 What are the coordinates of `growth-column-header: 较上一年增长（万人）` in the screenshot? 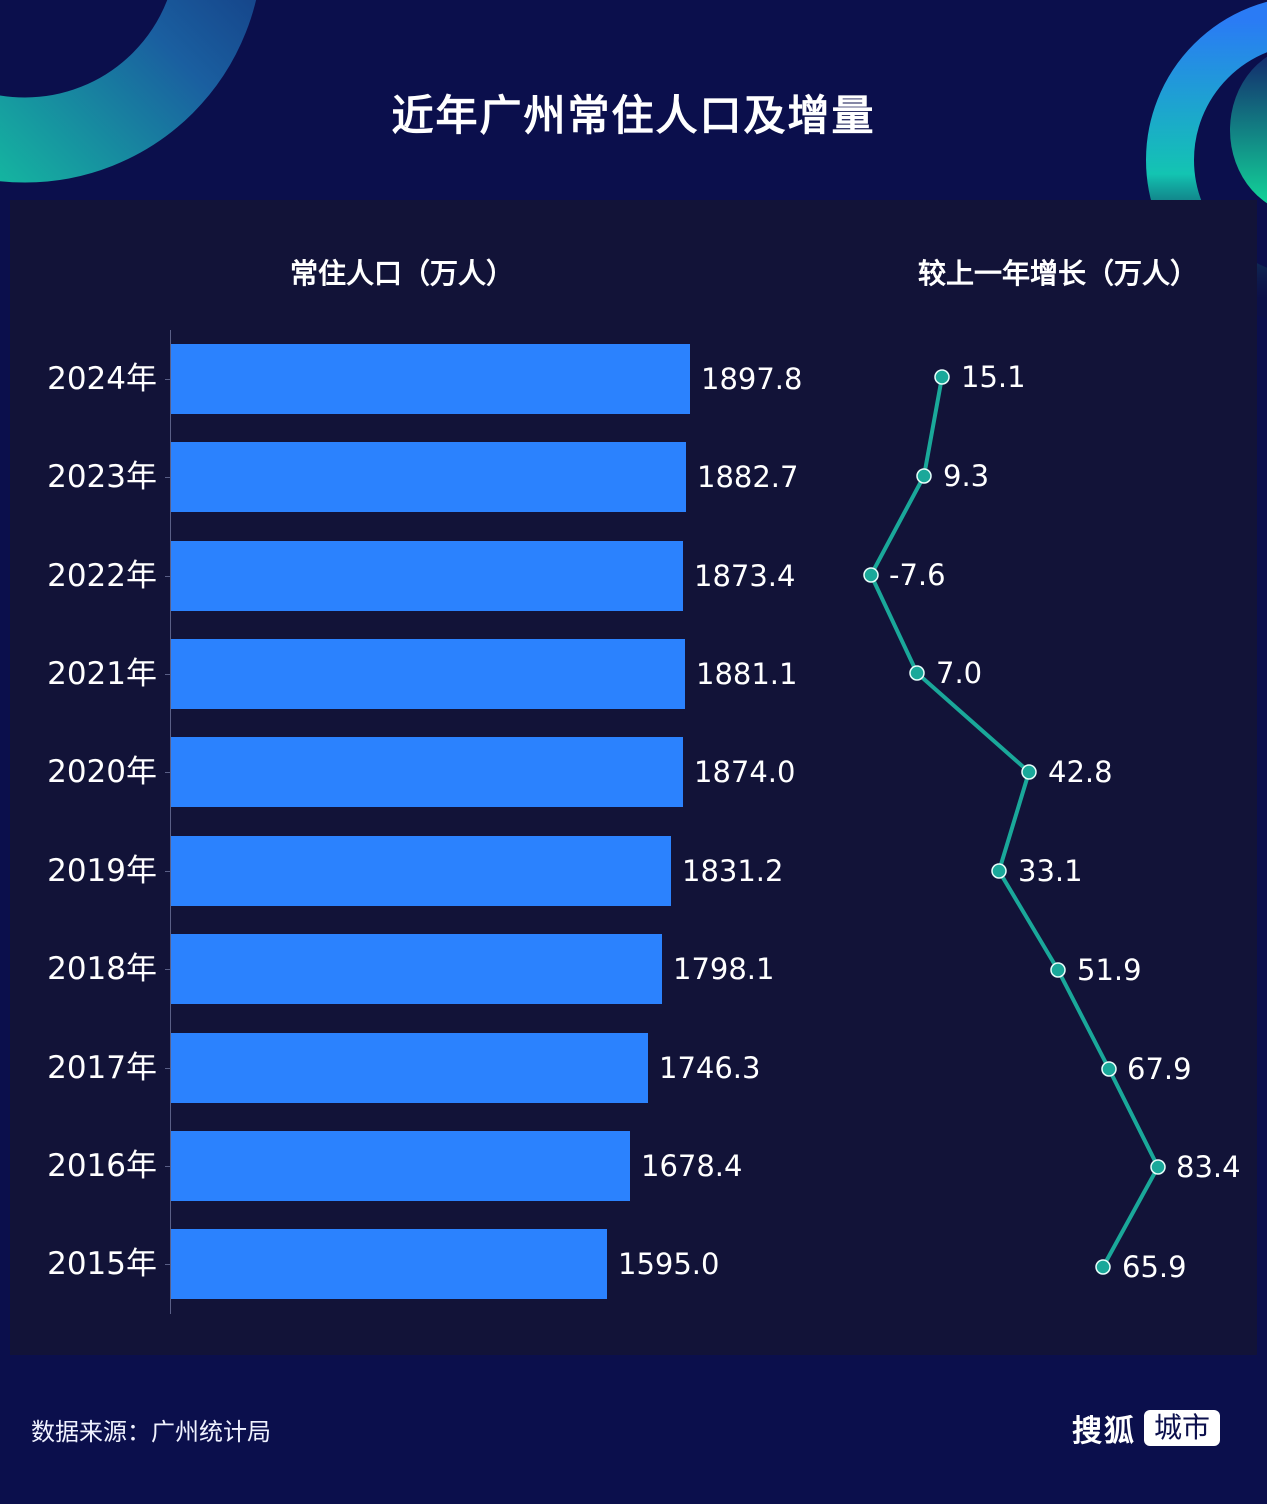 It's located at (1058, 273).